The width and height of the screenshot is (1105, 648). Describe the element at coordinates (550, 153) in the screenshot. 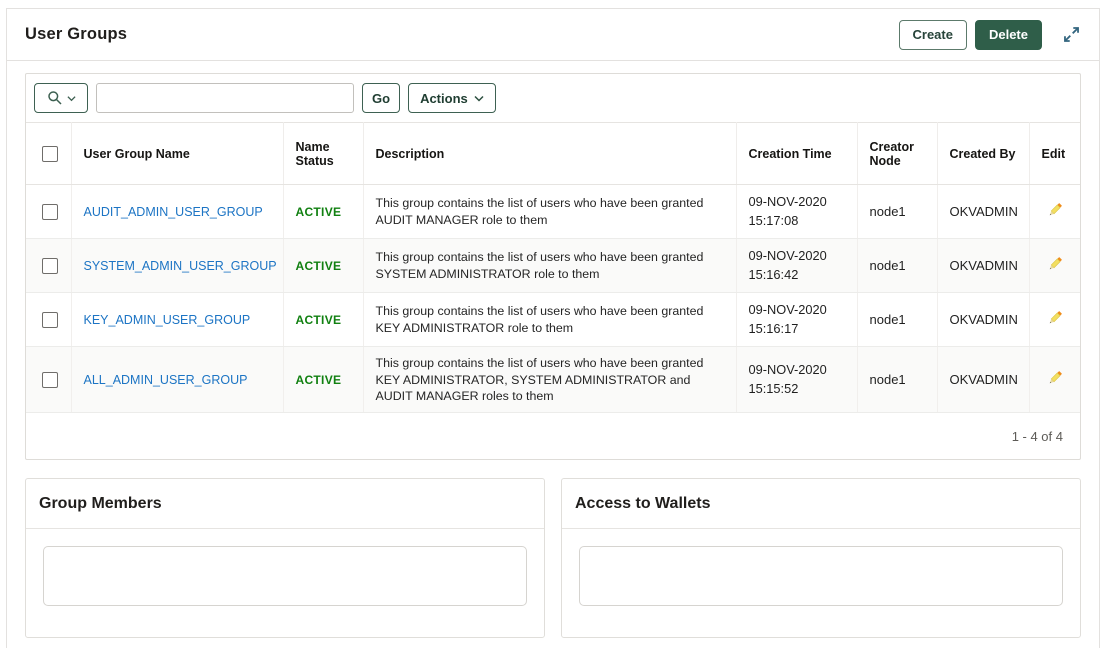

I see `column-header-description: Description` at that location.